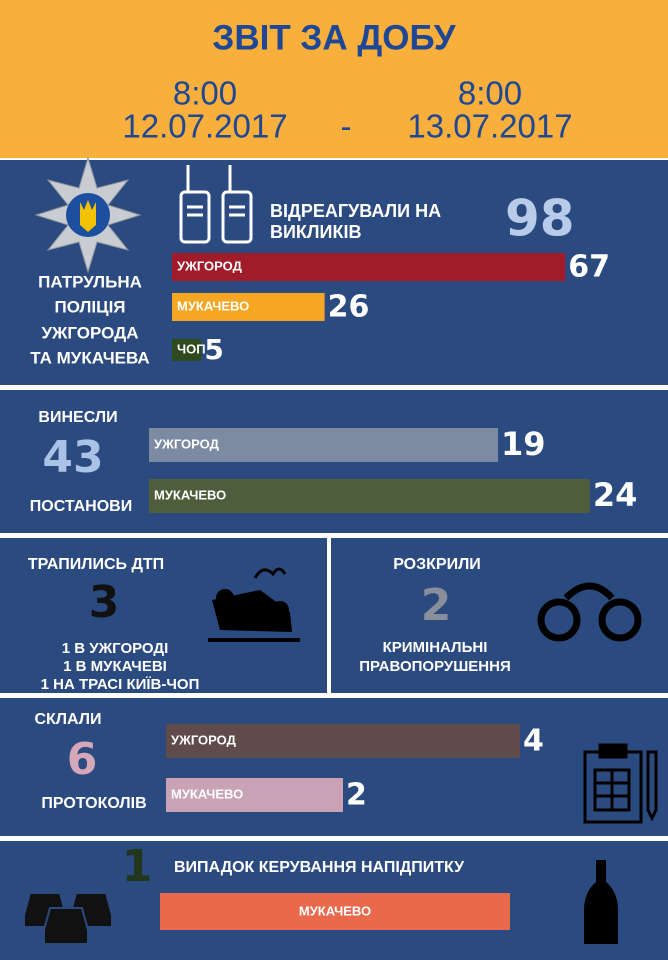 Image resolution: width=668 pixels, height=960 pixels. What do you see at coordinates (489, 126) in the screenshot?
I see `to-date: 13.07.2017` at bounding box center [489, 126].